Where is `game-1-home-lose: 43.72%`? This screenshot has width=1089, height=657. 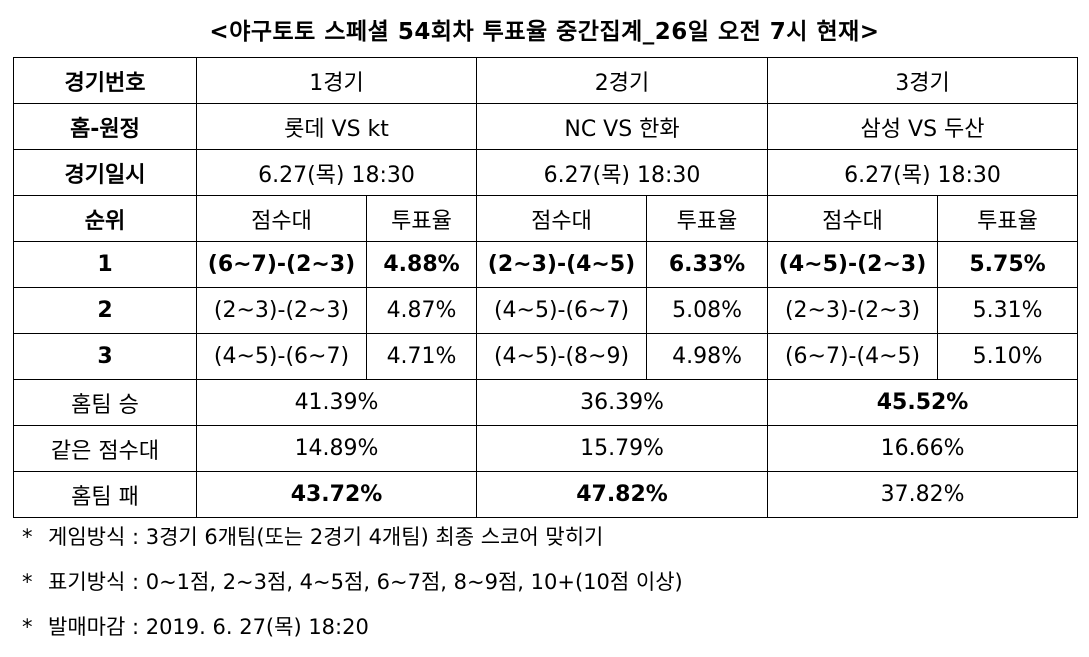 game-1-home-lose: 43.72% is located at coordinates (336, 494).